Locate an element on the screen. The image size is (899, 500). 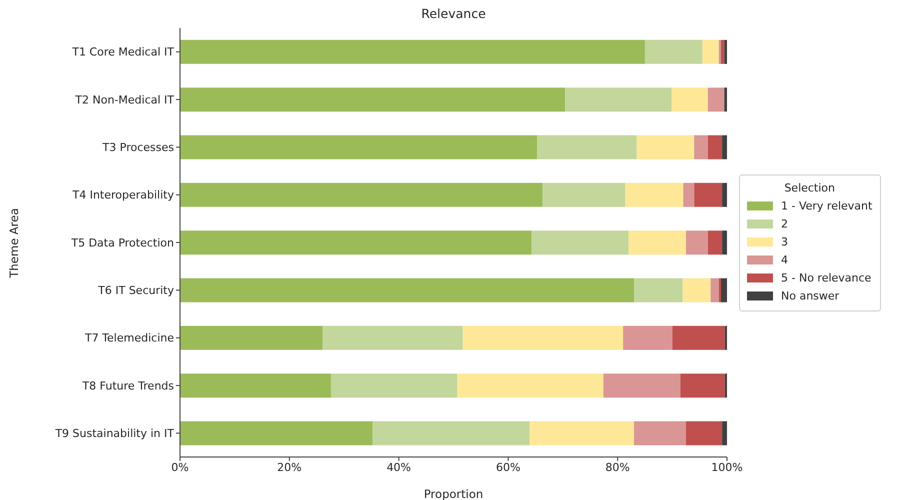
legend-label: 2 is located at coordinates (784, 224).